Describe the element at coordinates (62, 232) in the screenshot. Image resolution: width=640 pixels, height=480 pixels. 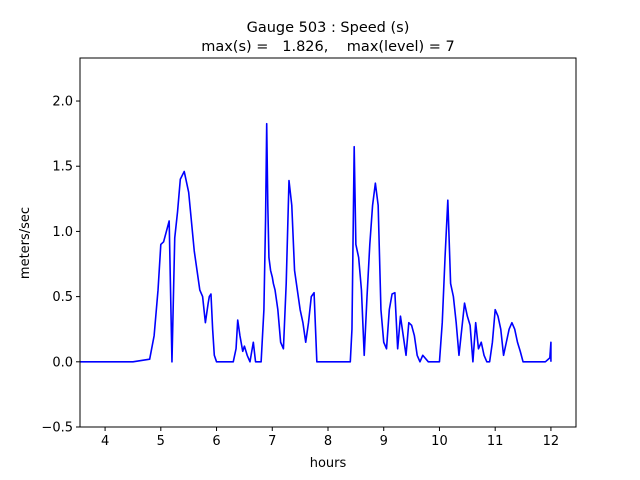
I see `y-tick-label: 1.0` at that location.